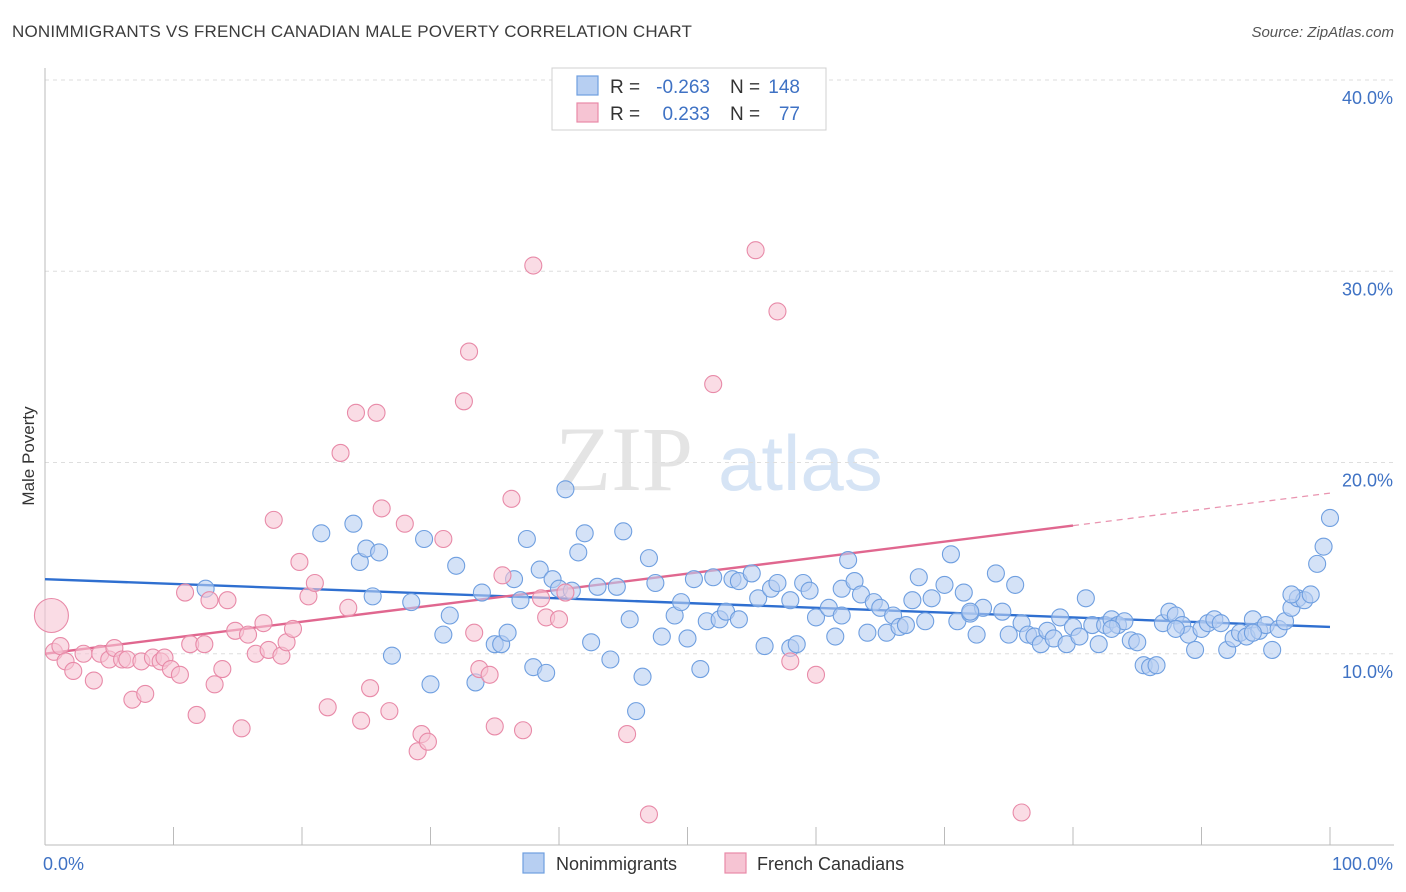  Describe the element at coordinates (830, 864) in the screenshot. I see `bottom-legend-label-french-canadians: French Canadians` at that location.